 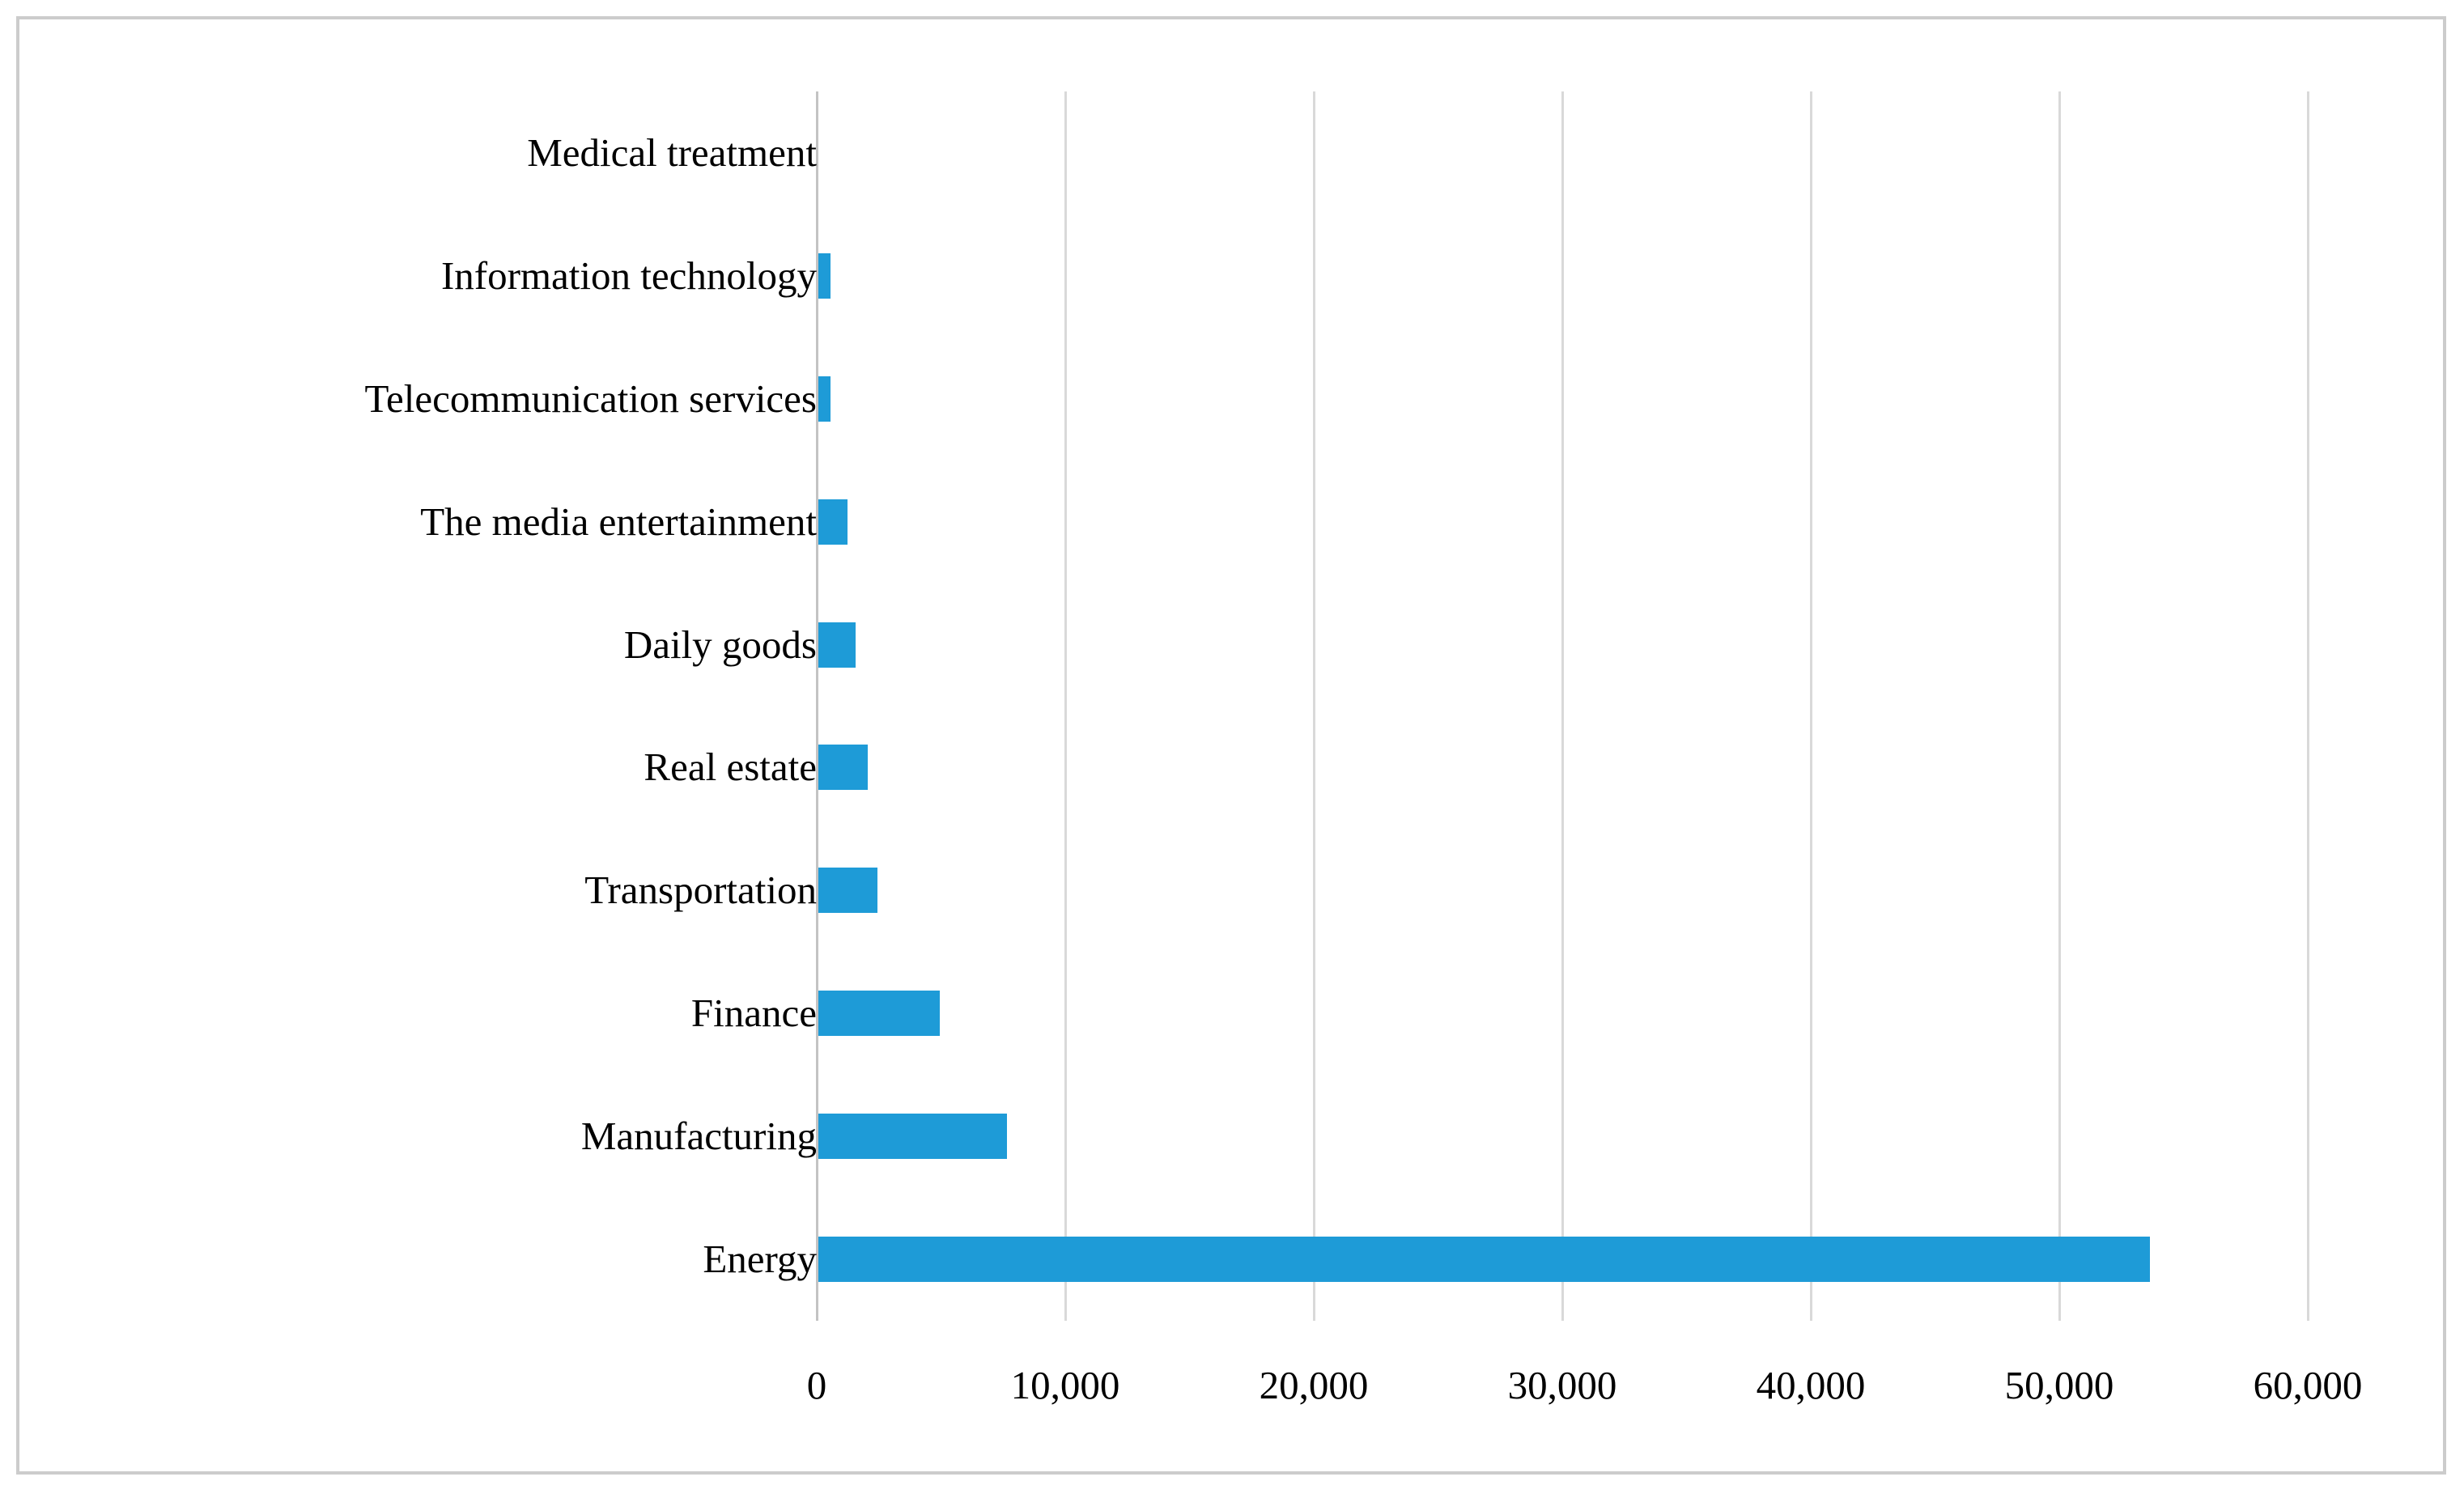 I want to click on gridline-30,000, so click(x=1563, y=706).